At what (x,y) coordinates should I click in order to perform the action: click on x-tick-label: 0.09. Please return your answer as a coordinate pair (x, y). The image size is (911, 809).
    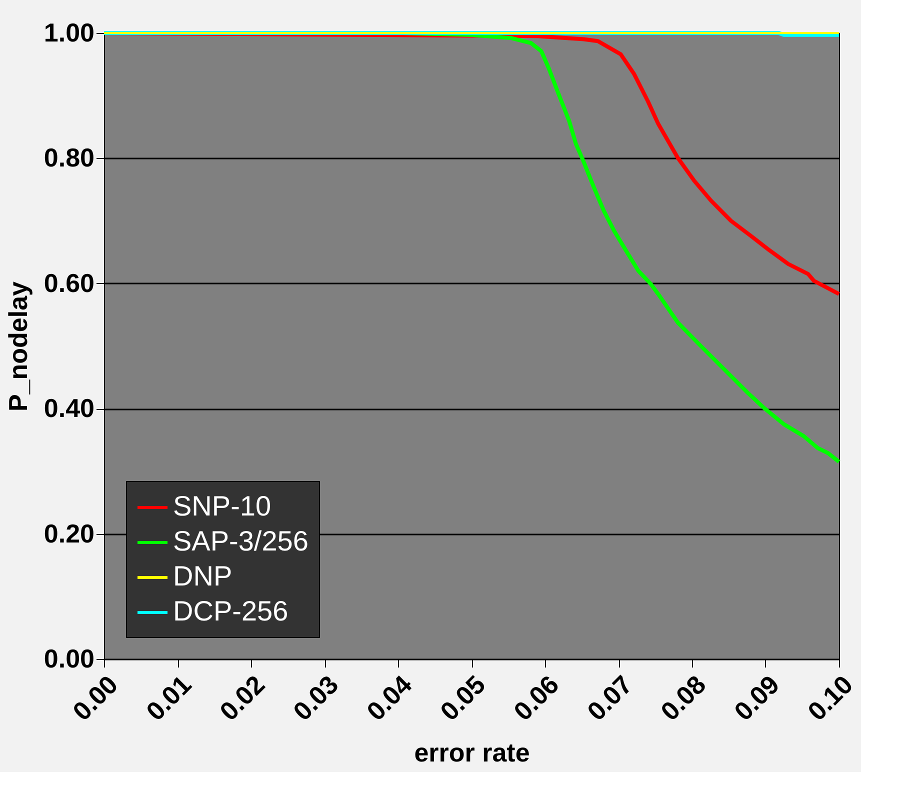
    Looking at the image, I should click on (757, 697).